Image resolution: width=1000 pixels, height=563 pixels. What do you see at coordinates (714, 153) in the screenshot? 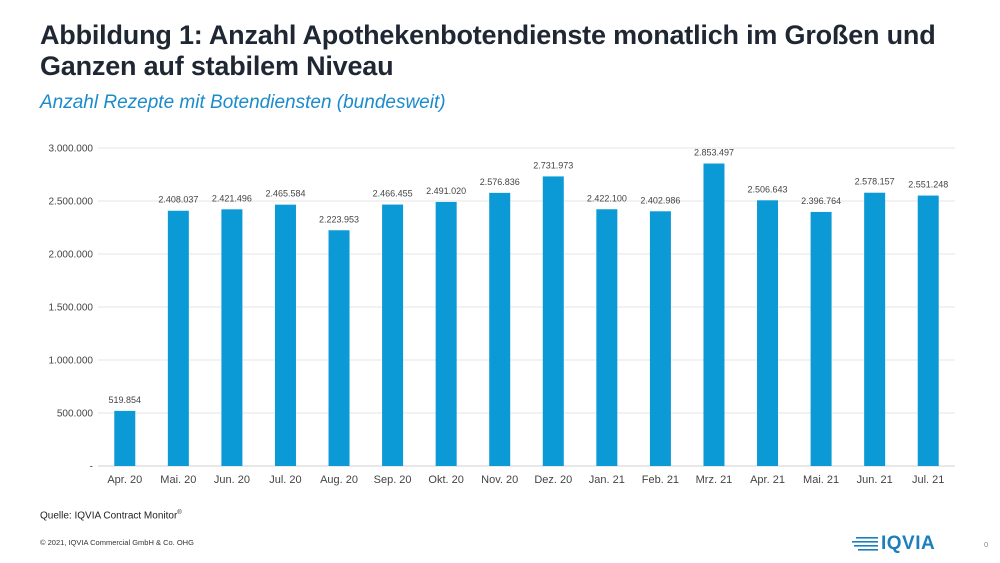
I see `data-label: 2.853.497` at bounding box center [714, 153].